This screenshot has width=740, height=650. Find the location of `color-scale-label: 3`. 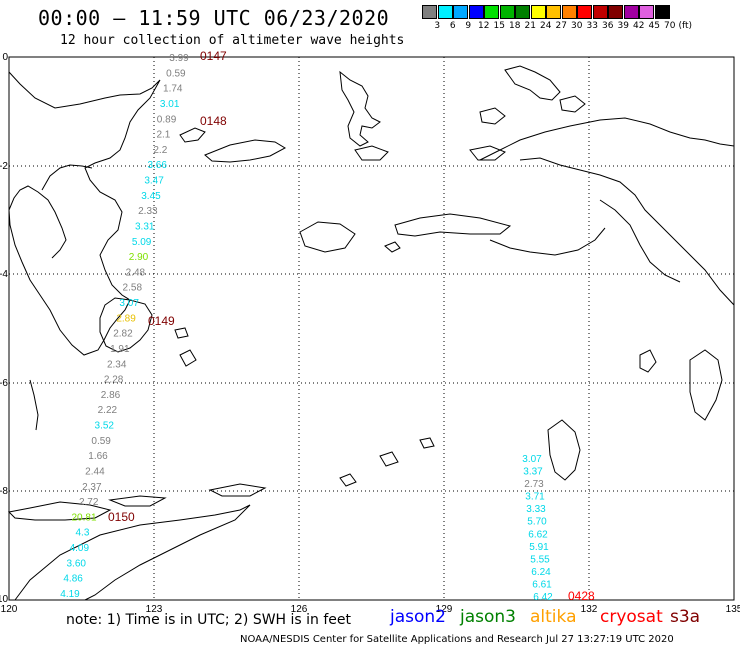

color-scale-label: 3 is located at coordinates (437, 26).